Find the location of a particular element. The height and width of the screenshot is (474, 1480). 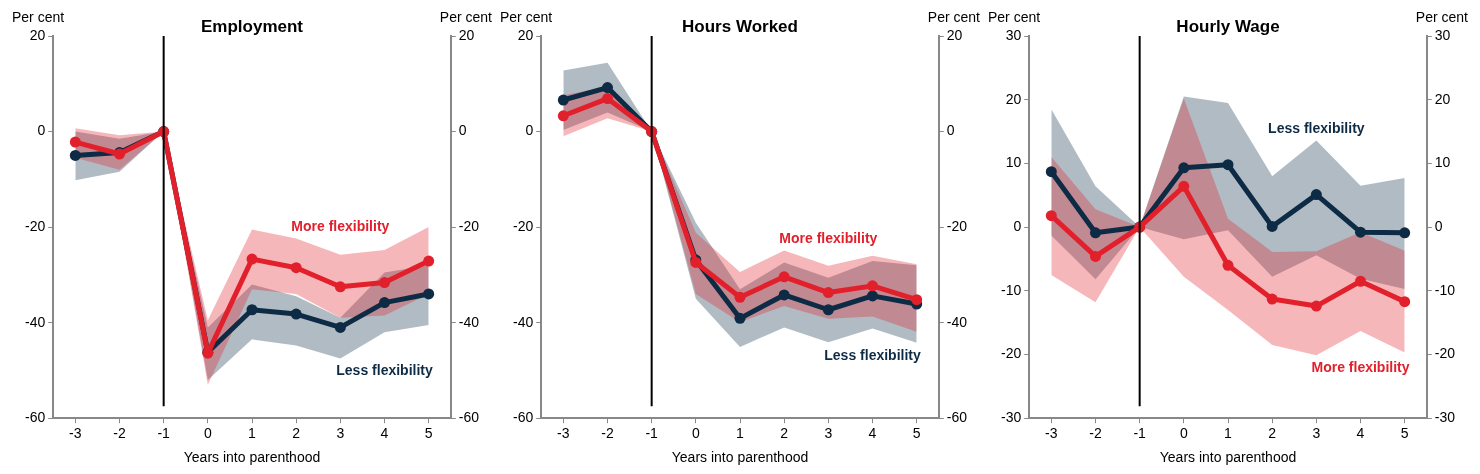

y-tick-label: 30 is located at coordinates (1013, 34).